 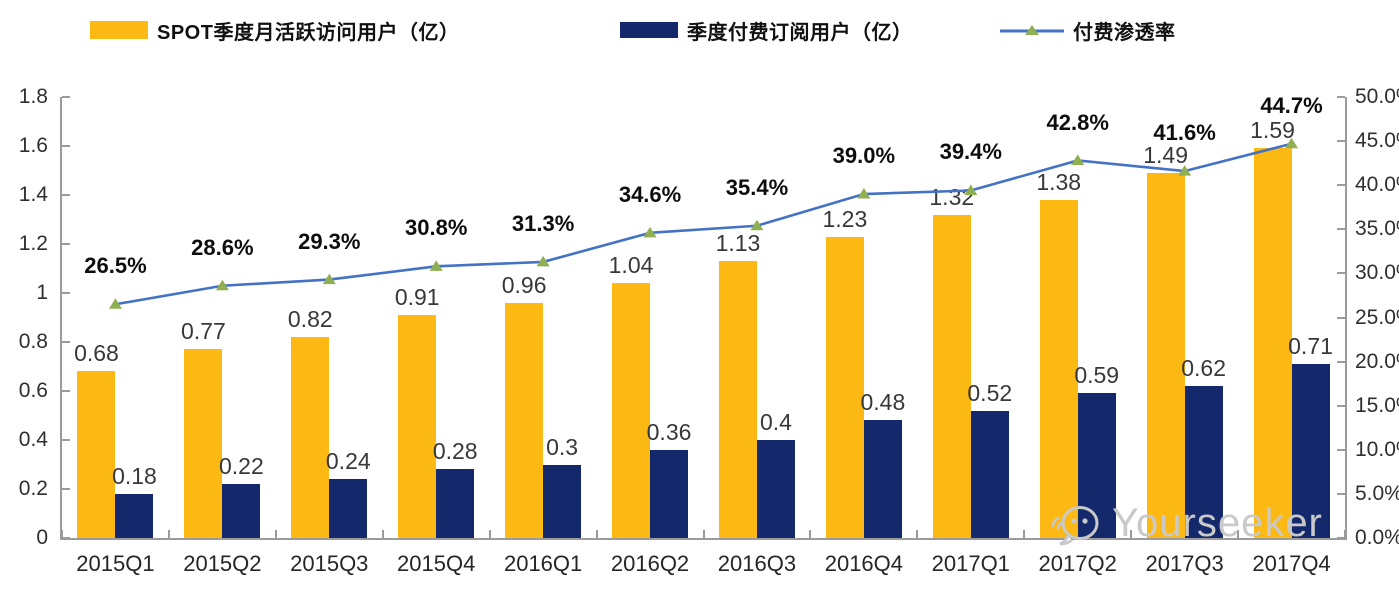 What do you see at coordinates (1377, 317) in the screenshot?
I see `right-axis-tick-label: 25.0%` at bounding box center [1377, 317].